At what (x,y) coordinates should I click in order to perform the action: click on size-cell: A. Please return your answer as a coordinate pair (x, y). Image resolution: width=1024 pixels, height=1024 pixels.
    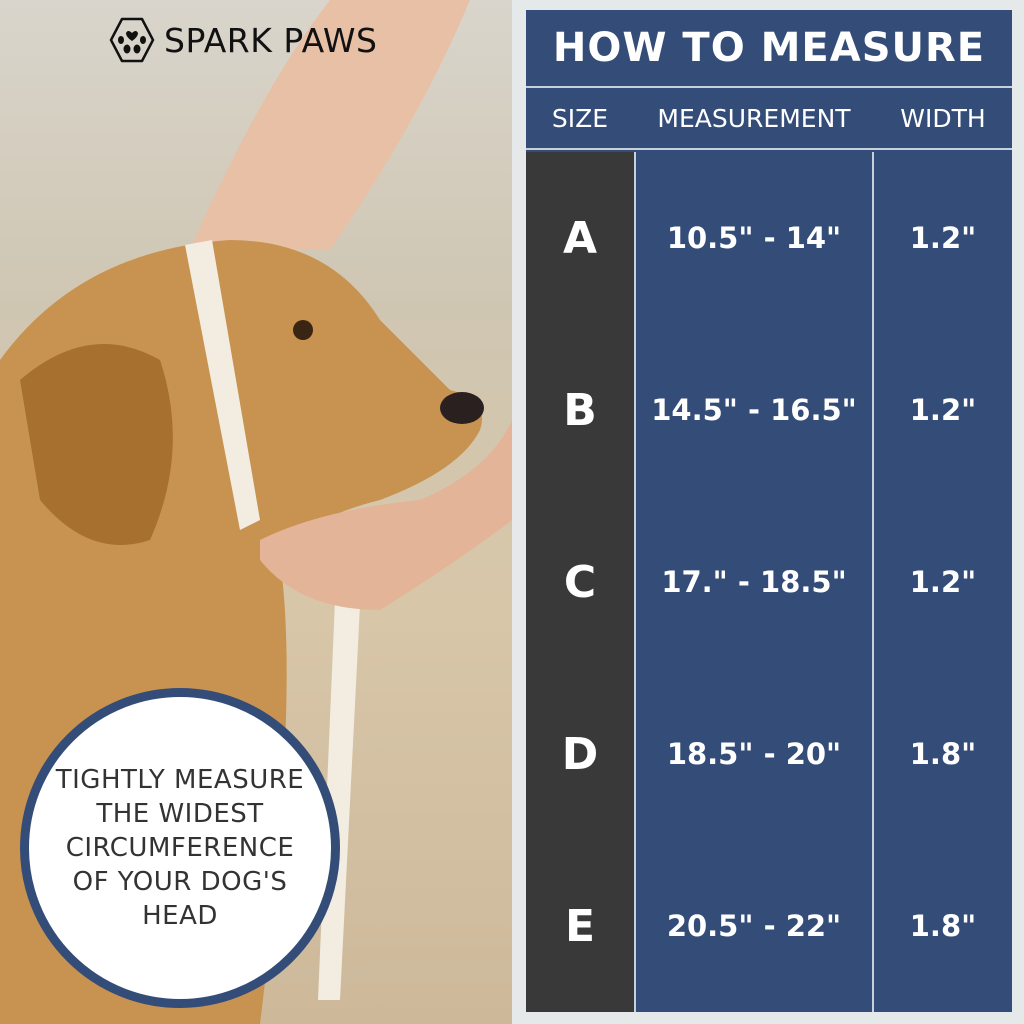
    Looking at the image, I should click on (580, 238).